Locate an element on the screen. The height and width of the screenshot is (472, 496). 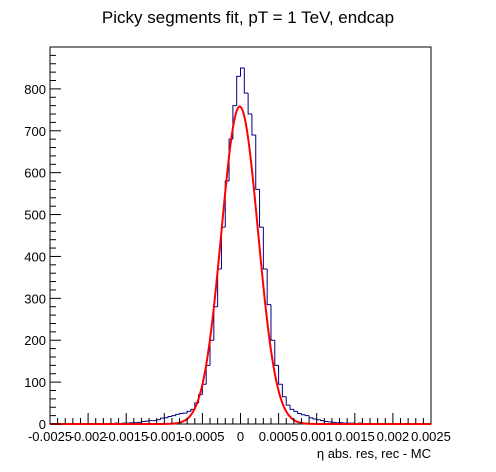
x-tick-label: 0.0005 is located at coordinates (279, 436).